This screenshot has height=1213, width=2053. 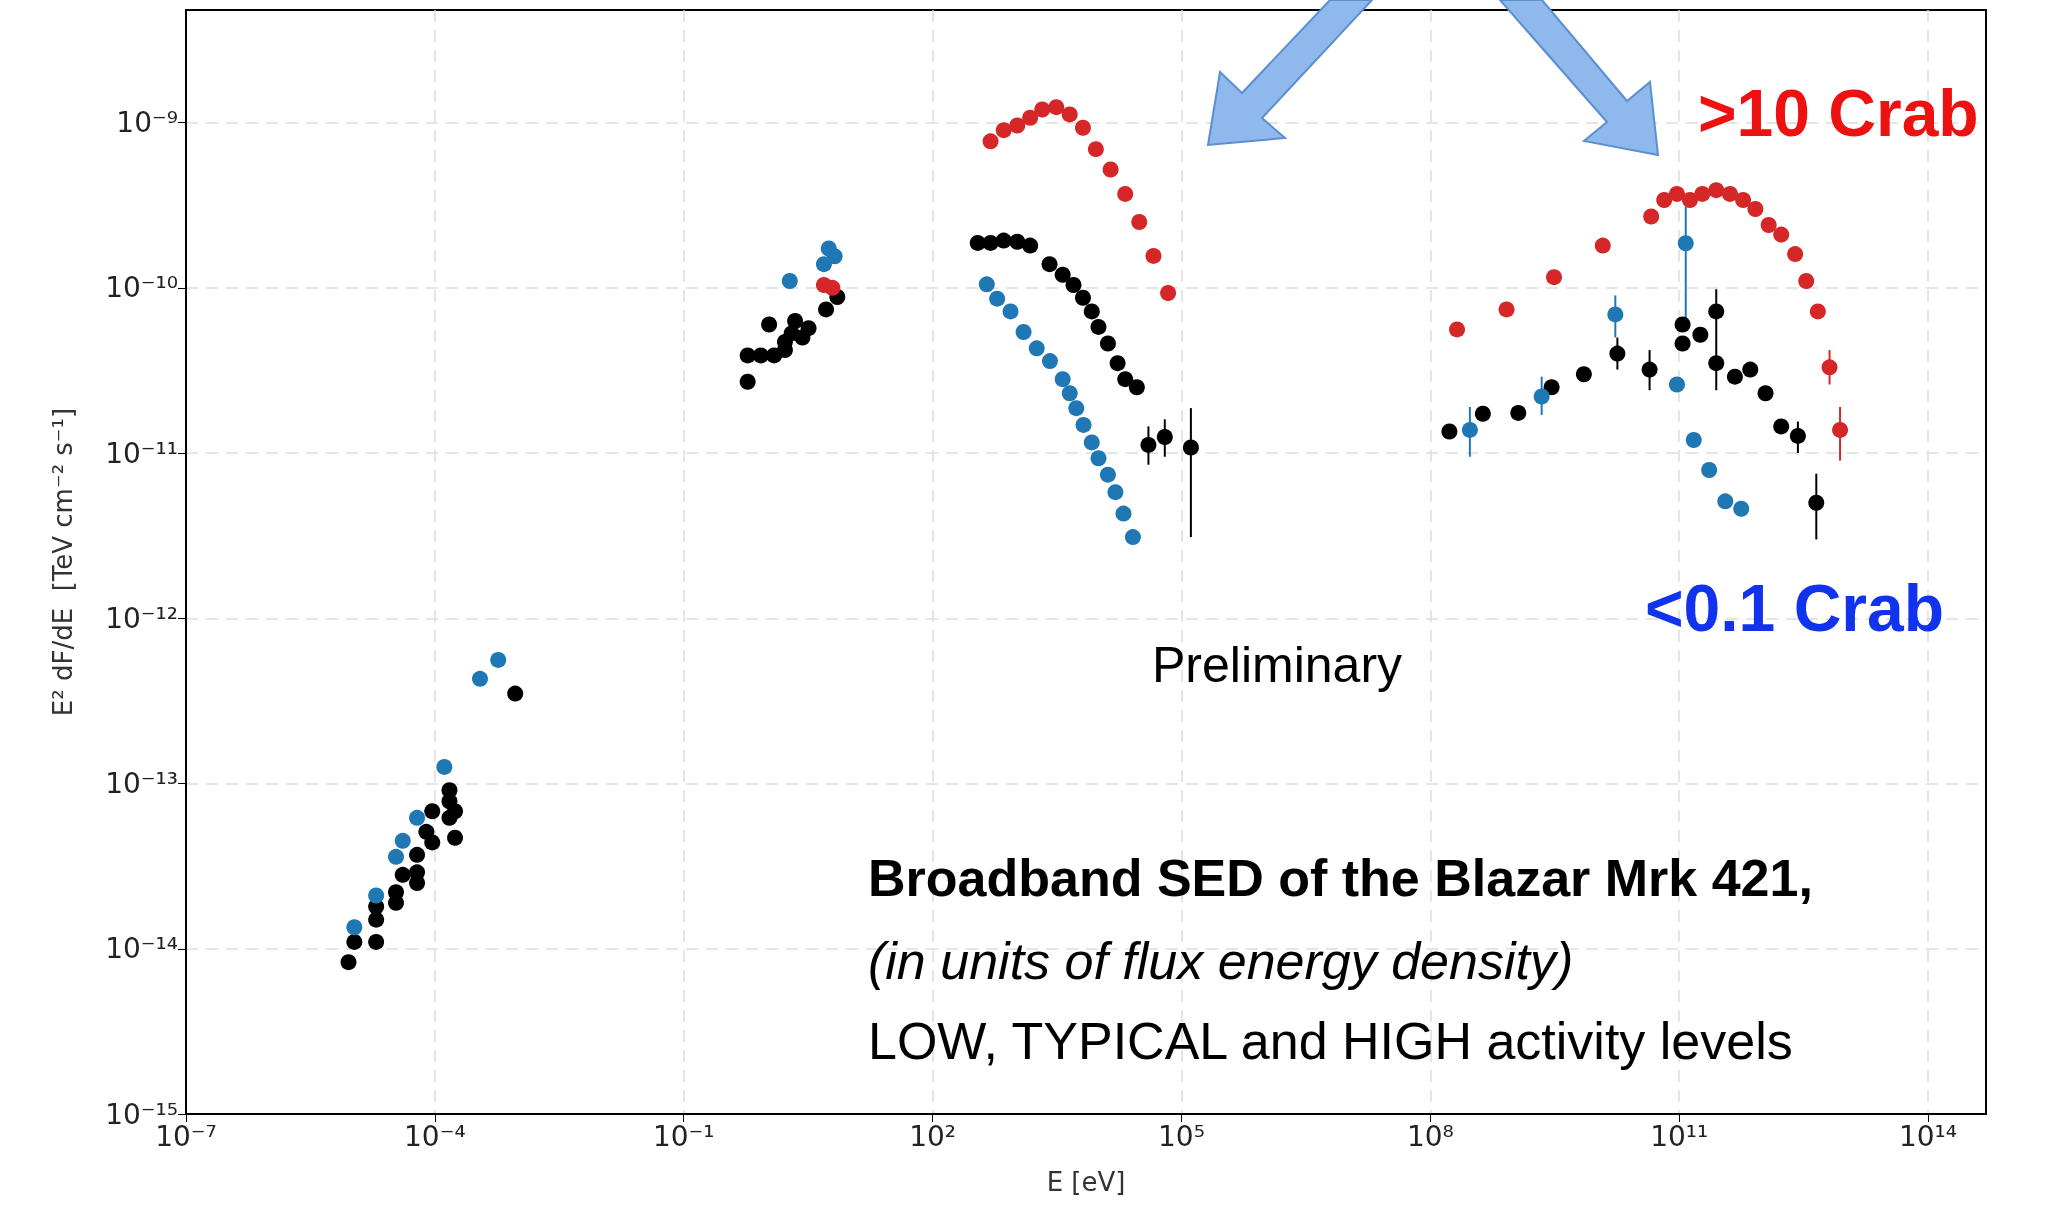 I want to click on y-tick-label: 10⁻¹⁰, so click(x=141, y=288).